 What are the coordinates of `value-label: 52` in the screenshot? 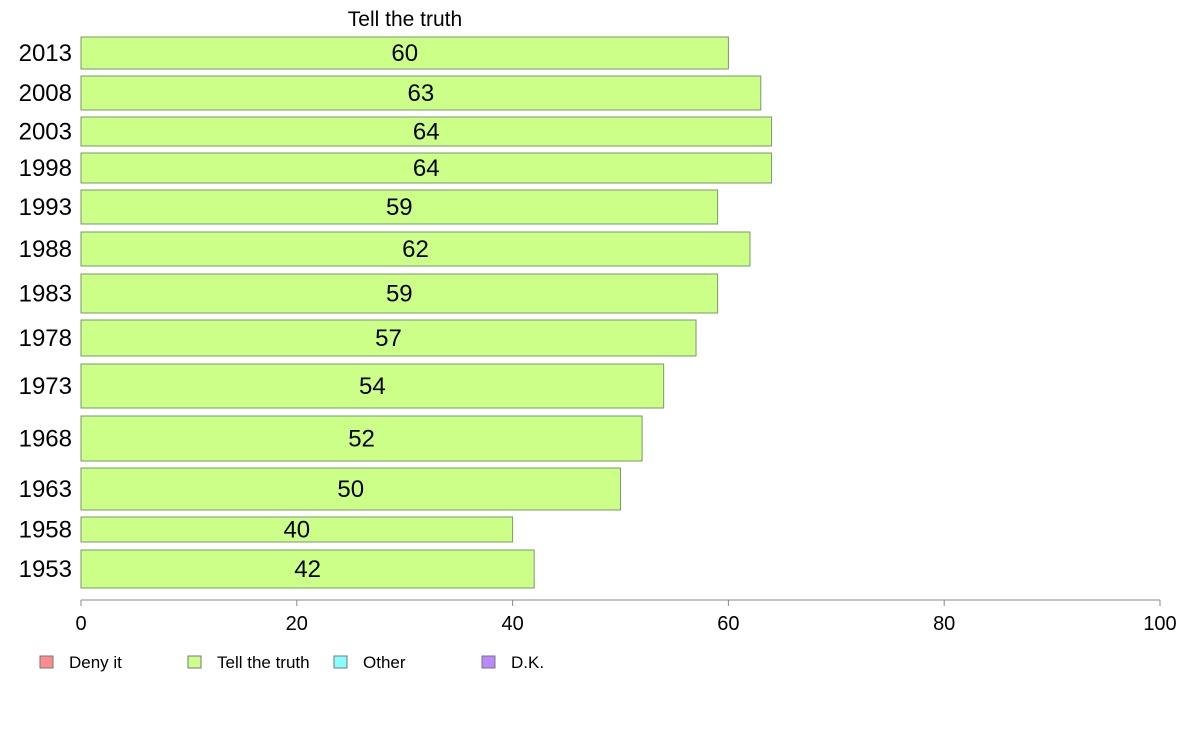 It's located at (361, 439).